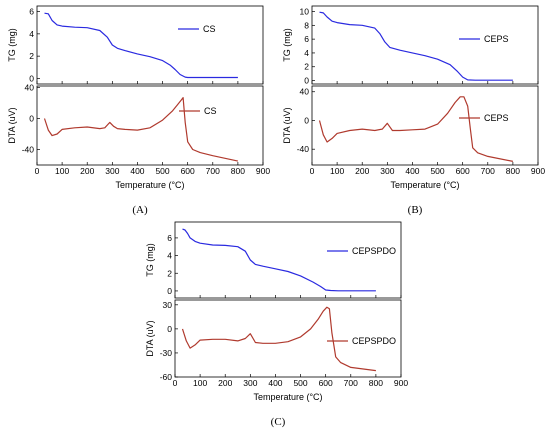  I want to click on panel-a-label: (A), so click(140, 210).